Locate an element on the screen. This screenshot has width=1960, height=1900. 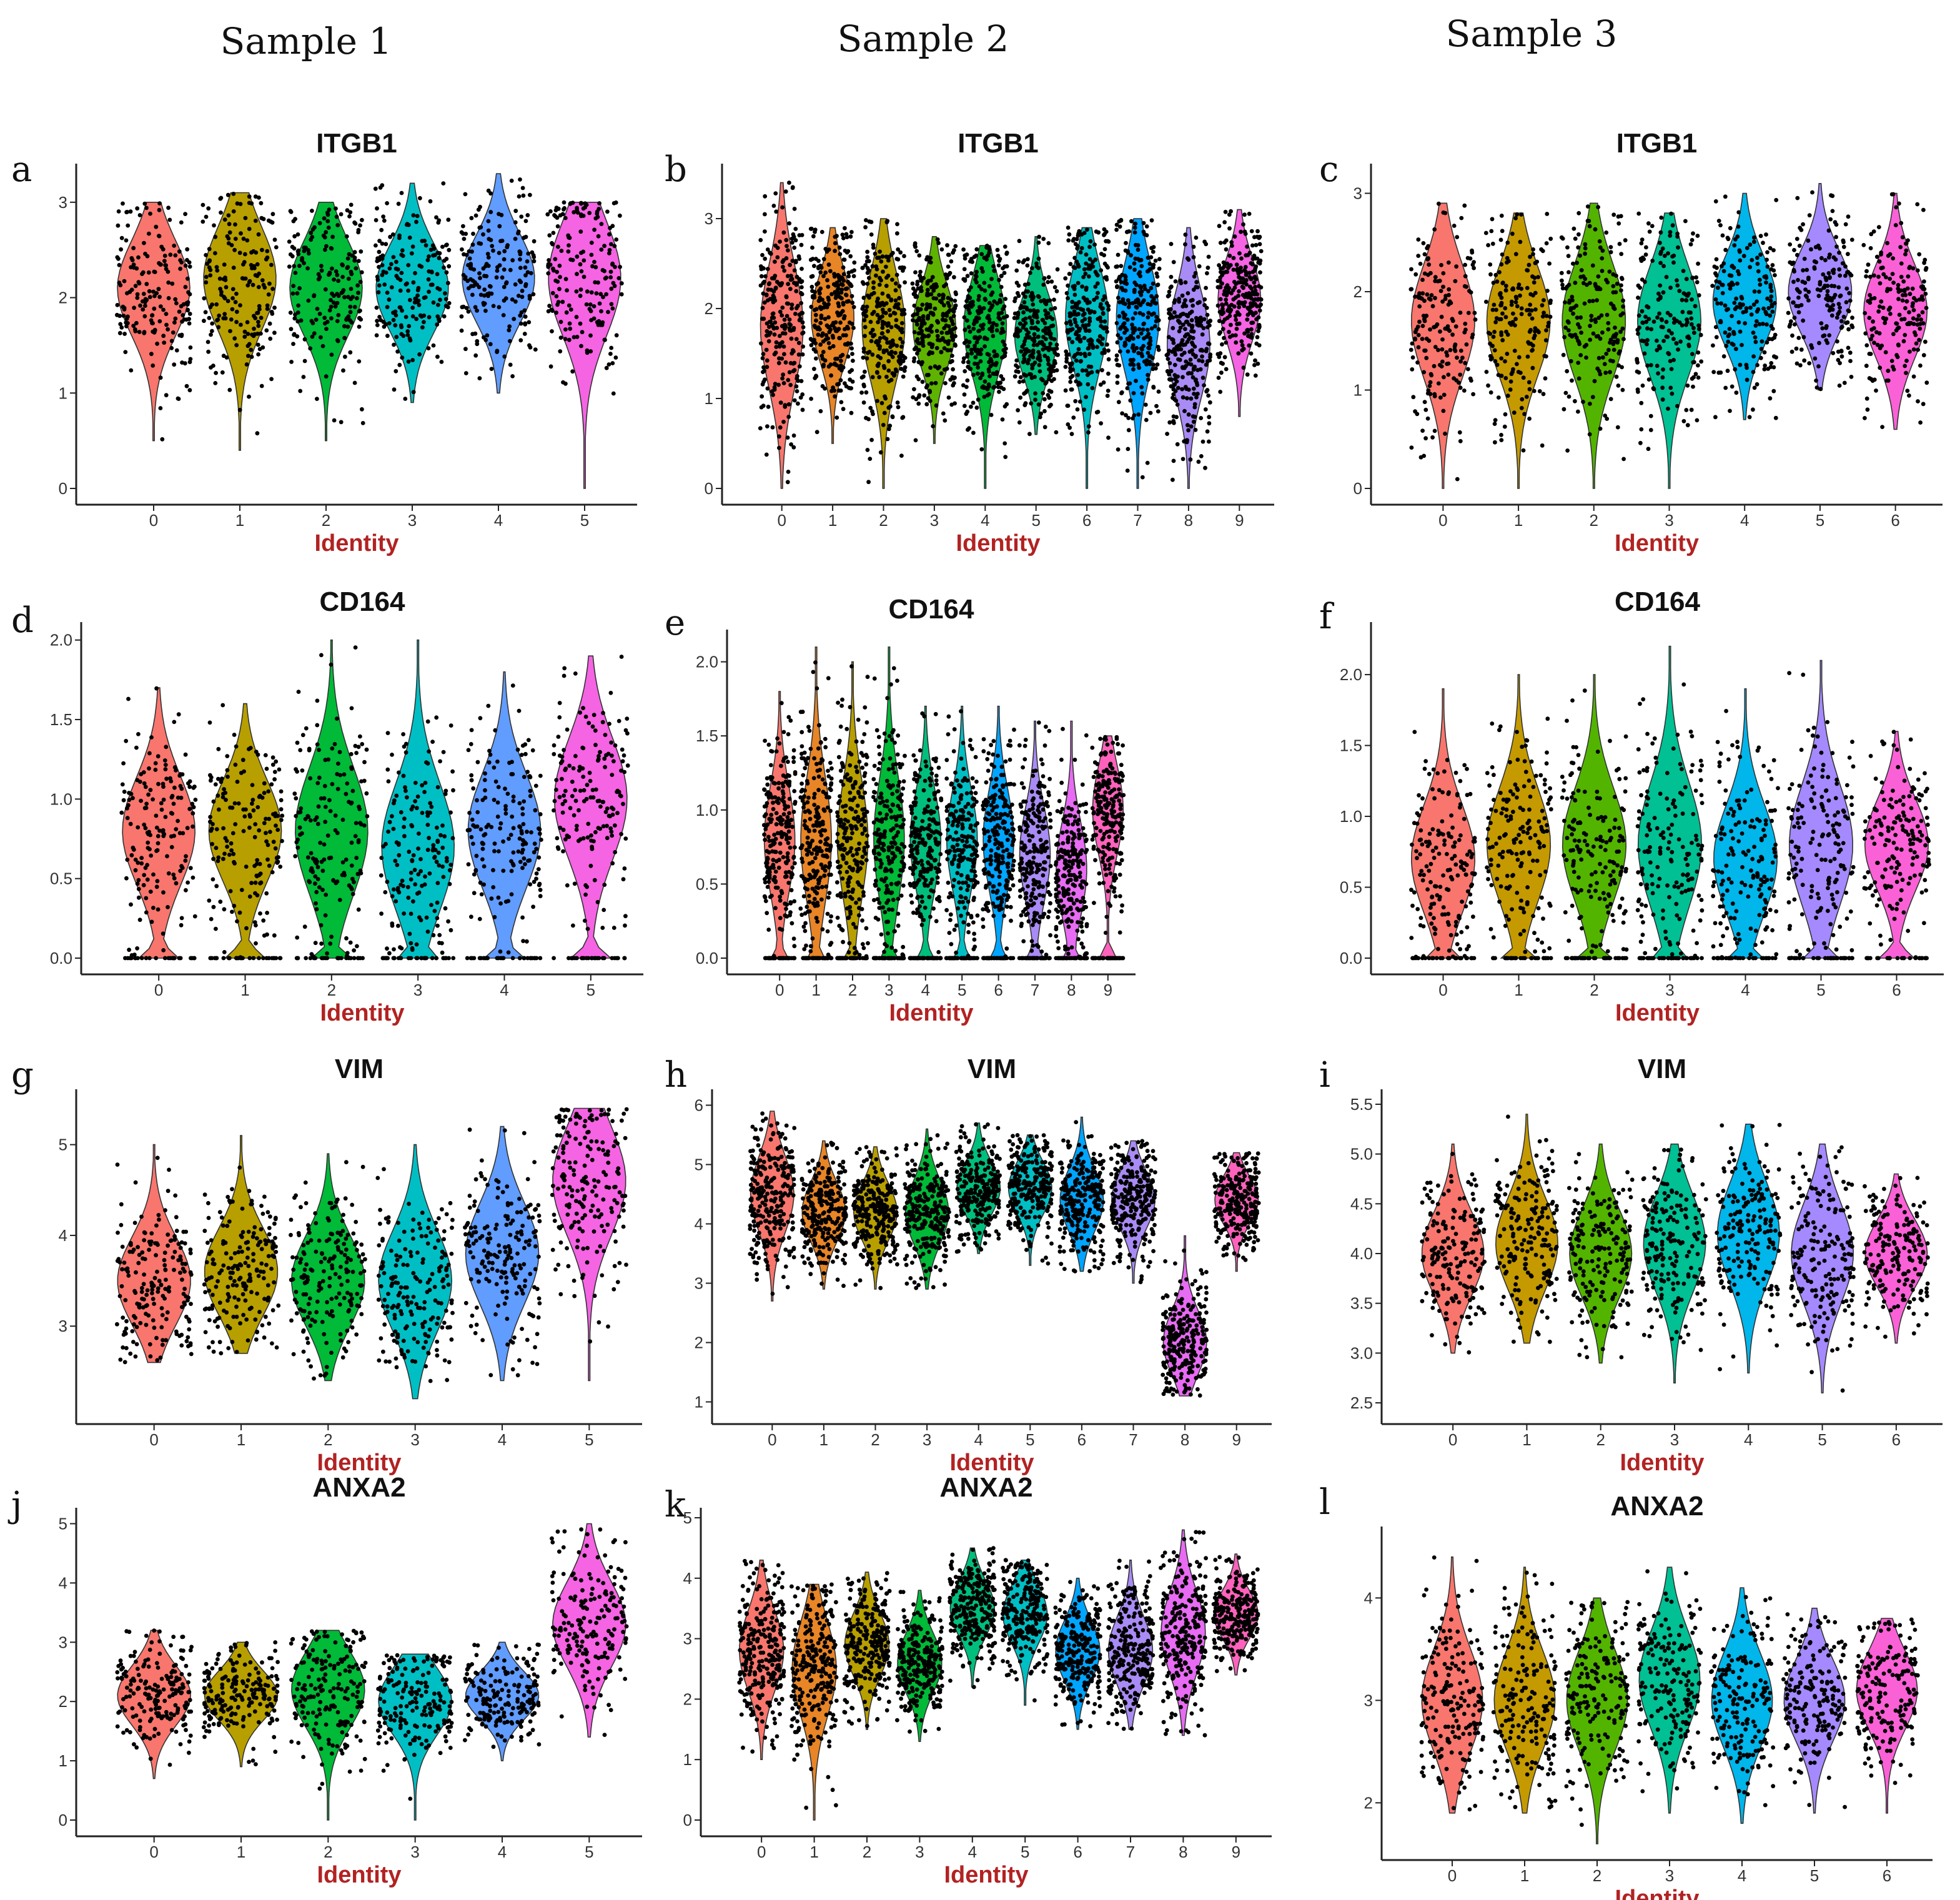
y-tick-label: 1 is located at coordinates (709, 399).